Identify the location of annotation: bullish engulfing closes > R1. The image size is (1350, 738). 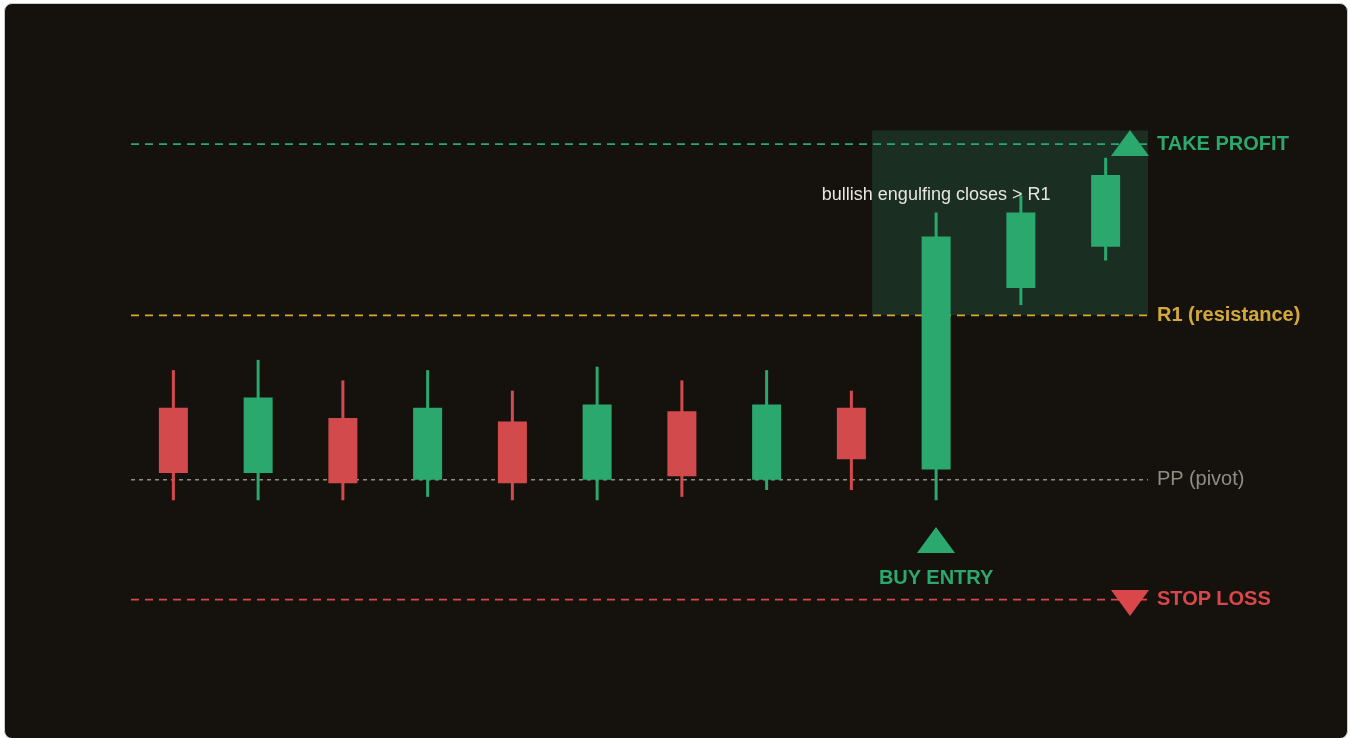
(936, 193).